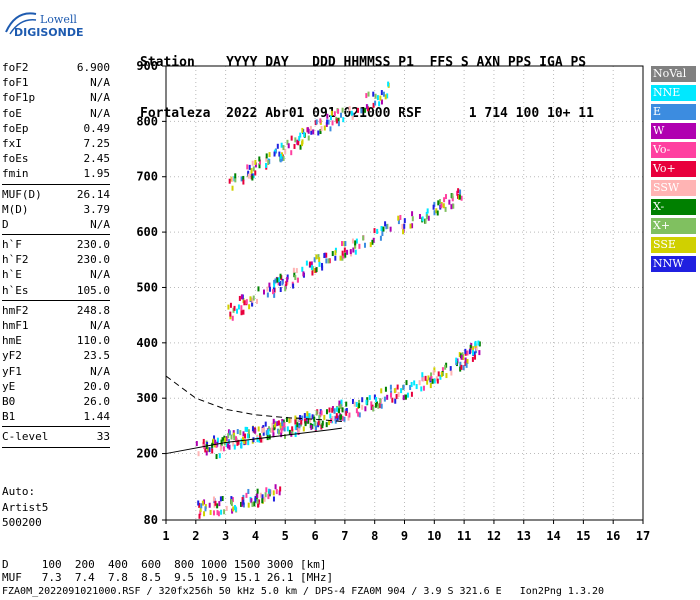 This screenshot has width=700, height=600. I want to click on legend-item: NNE, so click(673, 93).